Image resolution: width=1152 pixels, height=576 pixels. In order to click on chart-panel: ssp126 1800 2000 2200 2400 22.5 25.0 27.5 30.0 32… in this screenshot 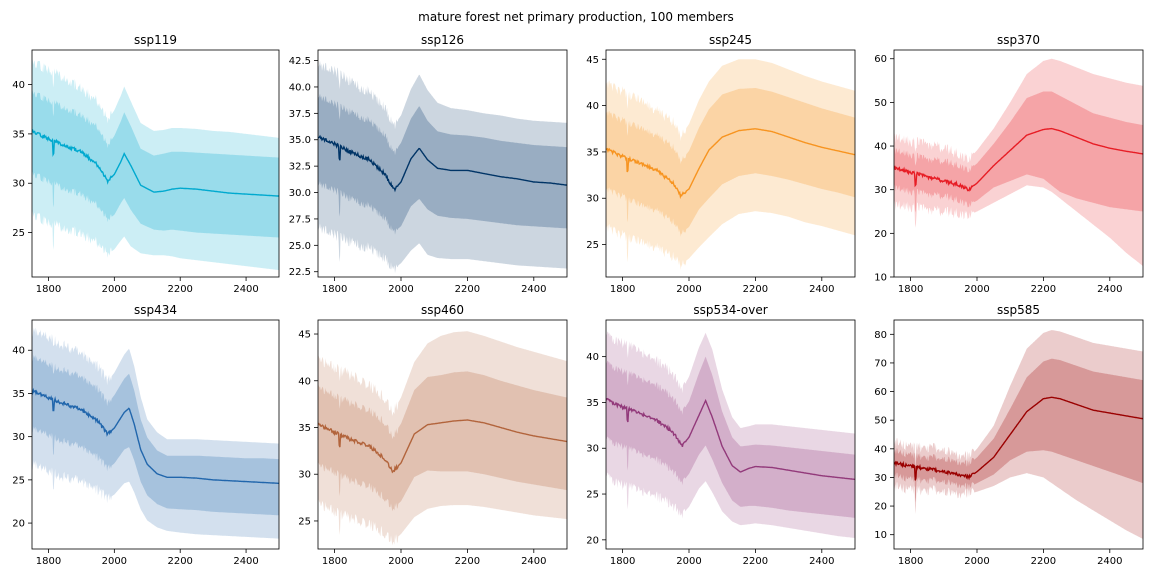, I will do `click(428, 164)`.